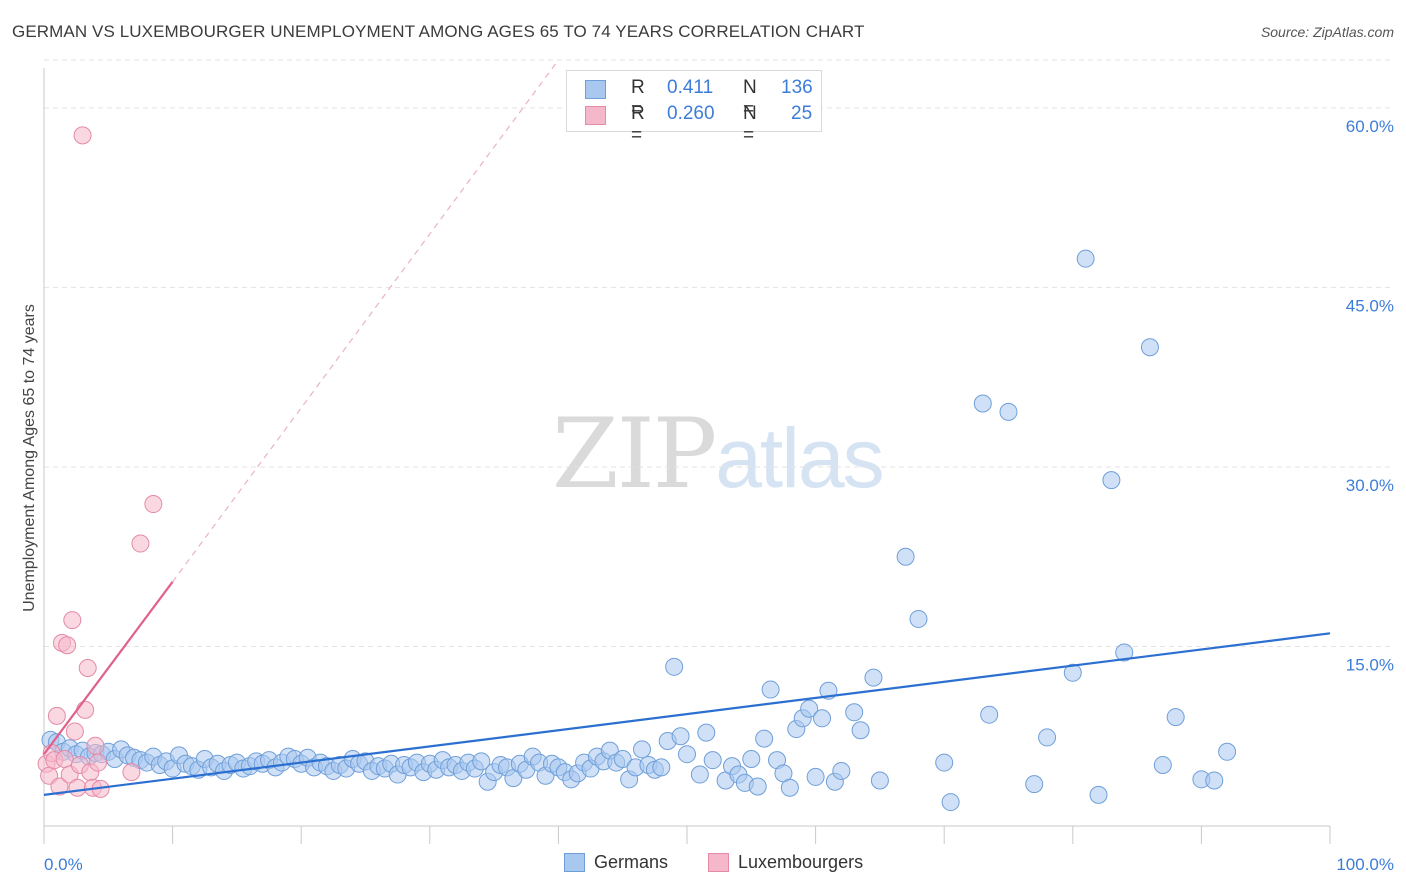 Image resolution: width=1406 pixels, height=892 pixels. Describe the element at coordinates (634, 454) in the screenshot. I see `watermark-zip: ZIP` at that location.